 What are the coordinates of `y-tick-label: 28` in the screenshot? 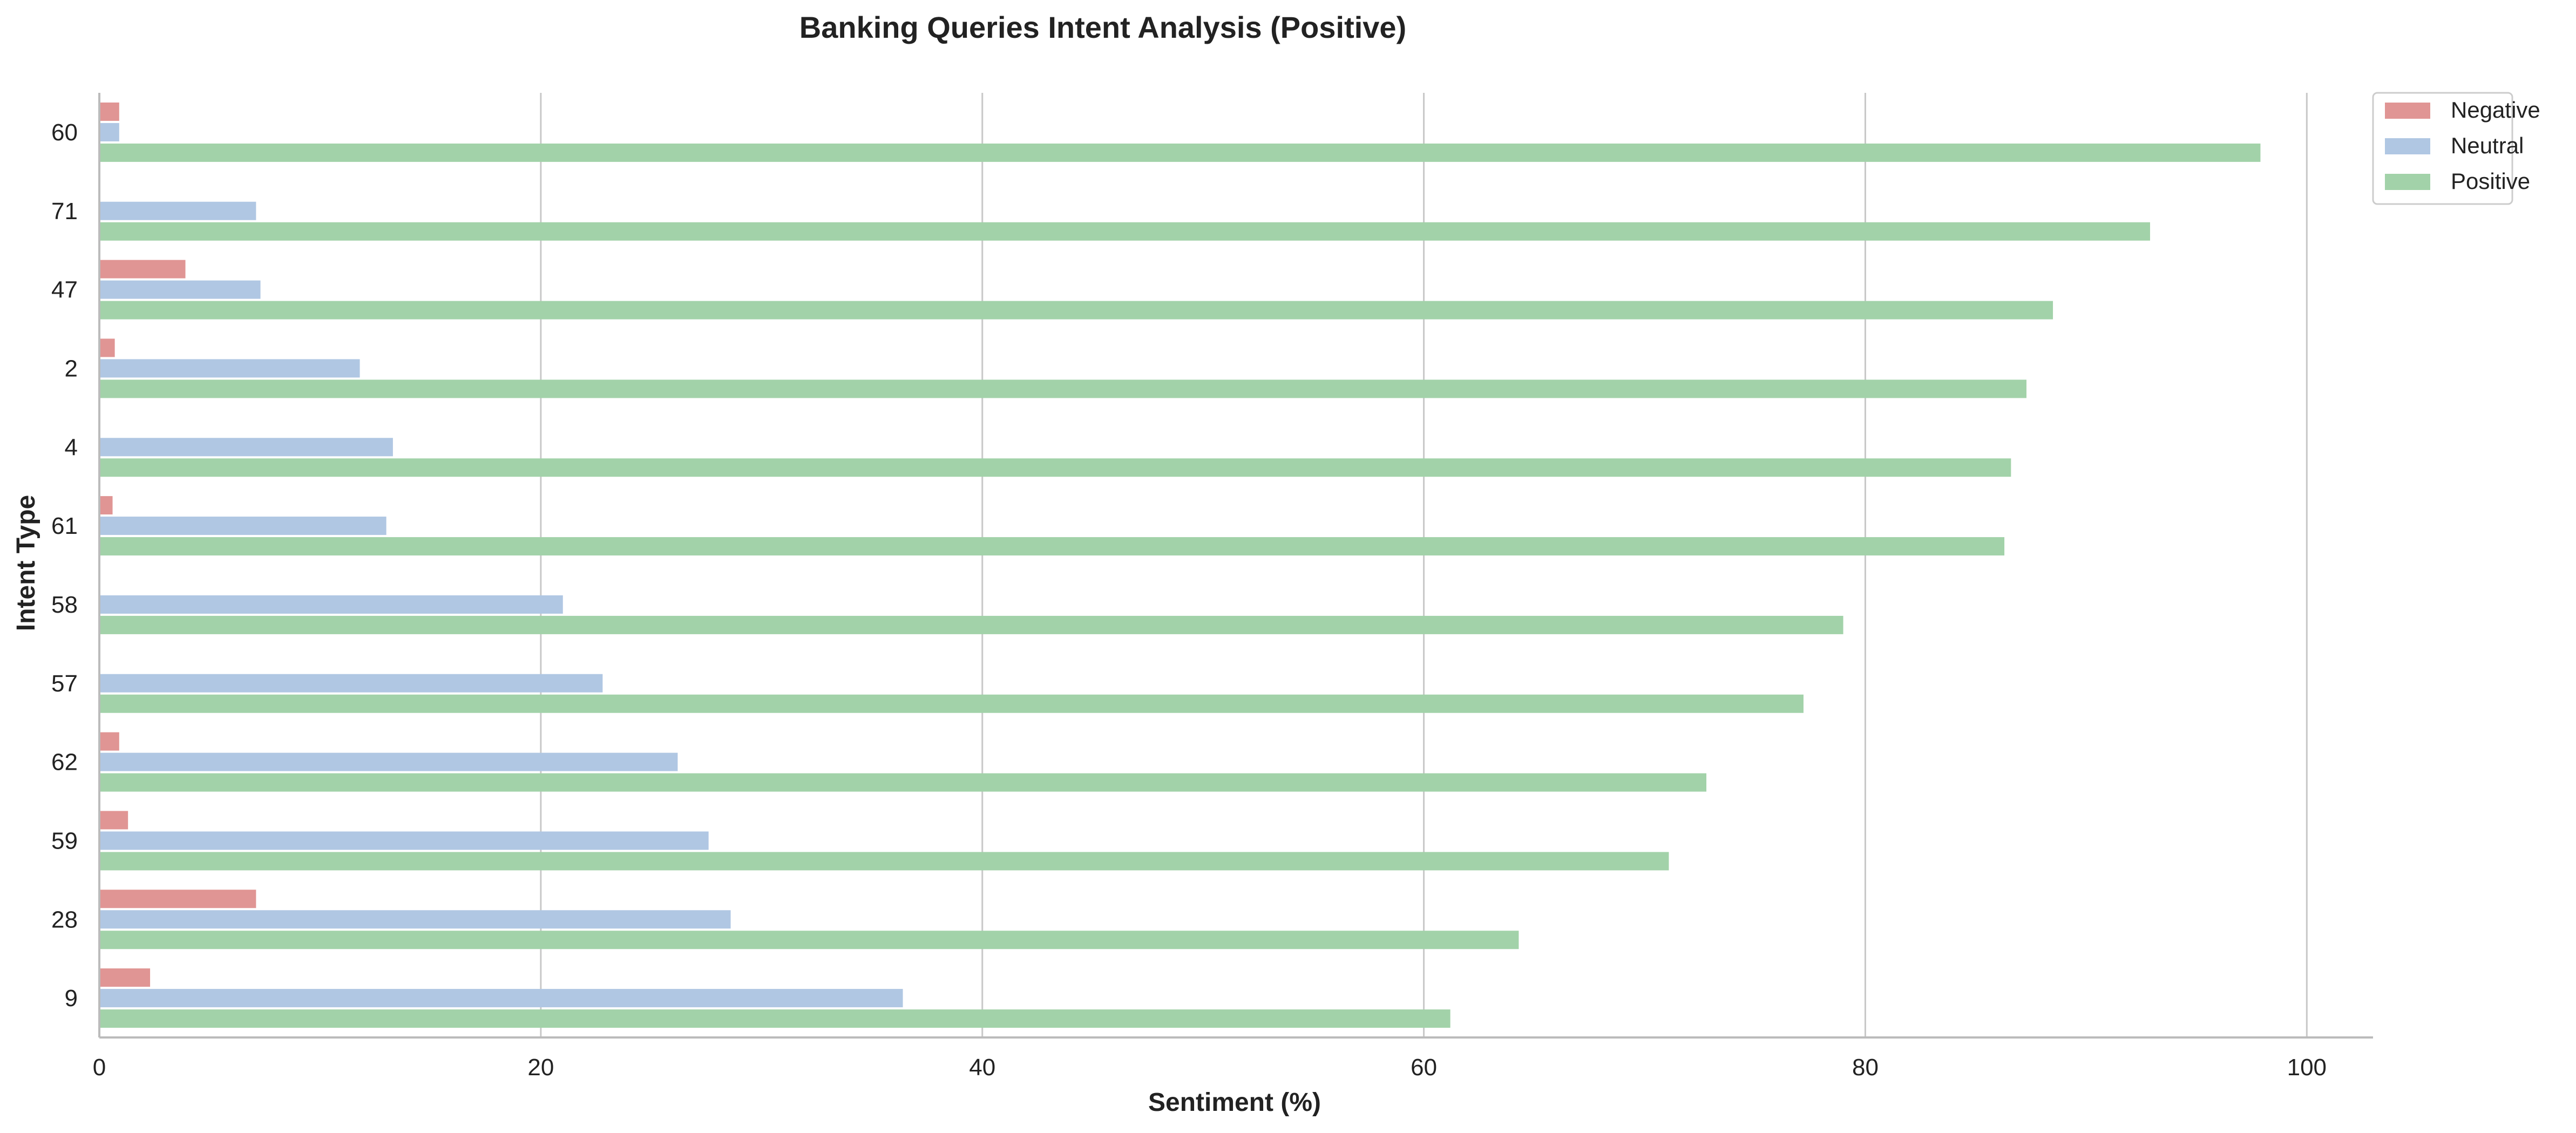 It's located at (64, 920).